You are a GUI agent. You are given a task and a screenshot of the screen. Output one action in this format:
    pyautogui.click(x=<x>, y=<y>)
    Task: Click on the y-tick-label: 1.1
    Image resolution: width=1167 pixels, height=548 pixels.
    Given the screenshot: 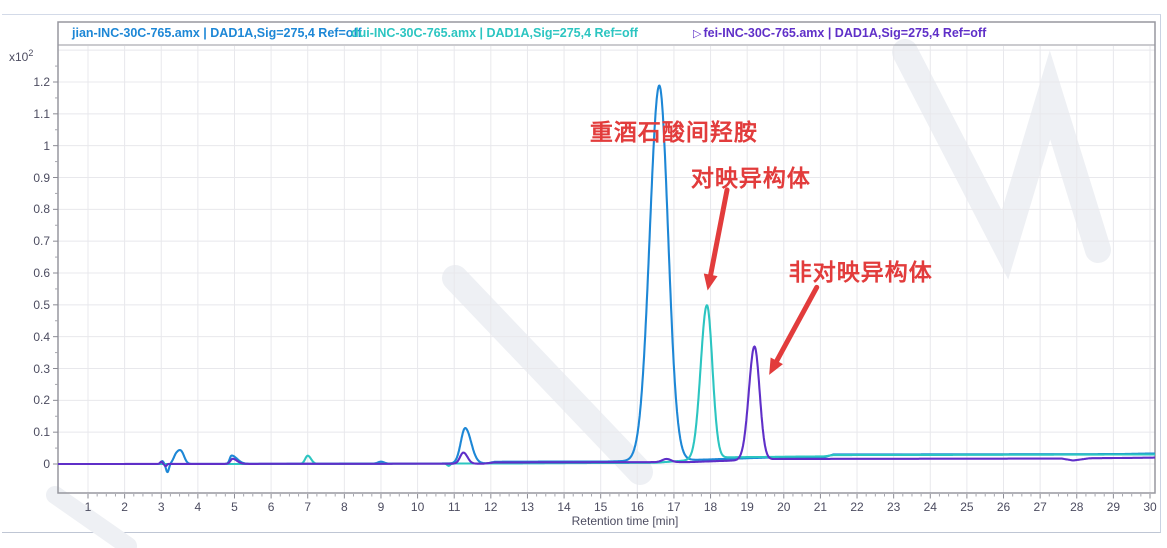 What is the action you would take?
    pyautogui.click(x=41, y=113)
    